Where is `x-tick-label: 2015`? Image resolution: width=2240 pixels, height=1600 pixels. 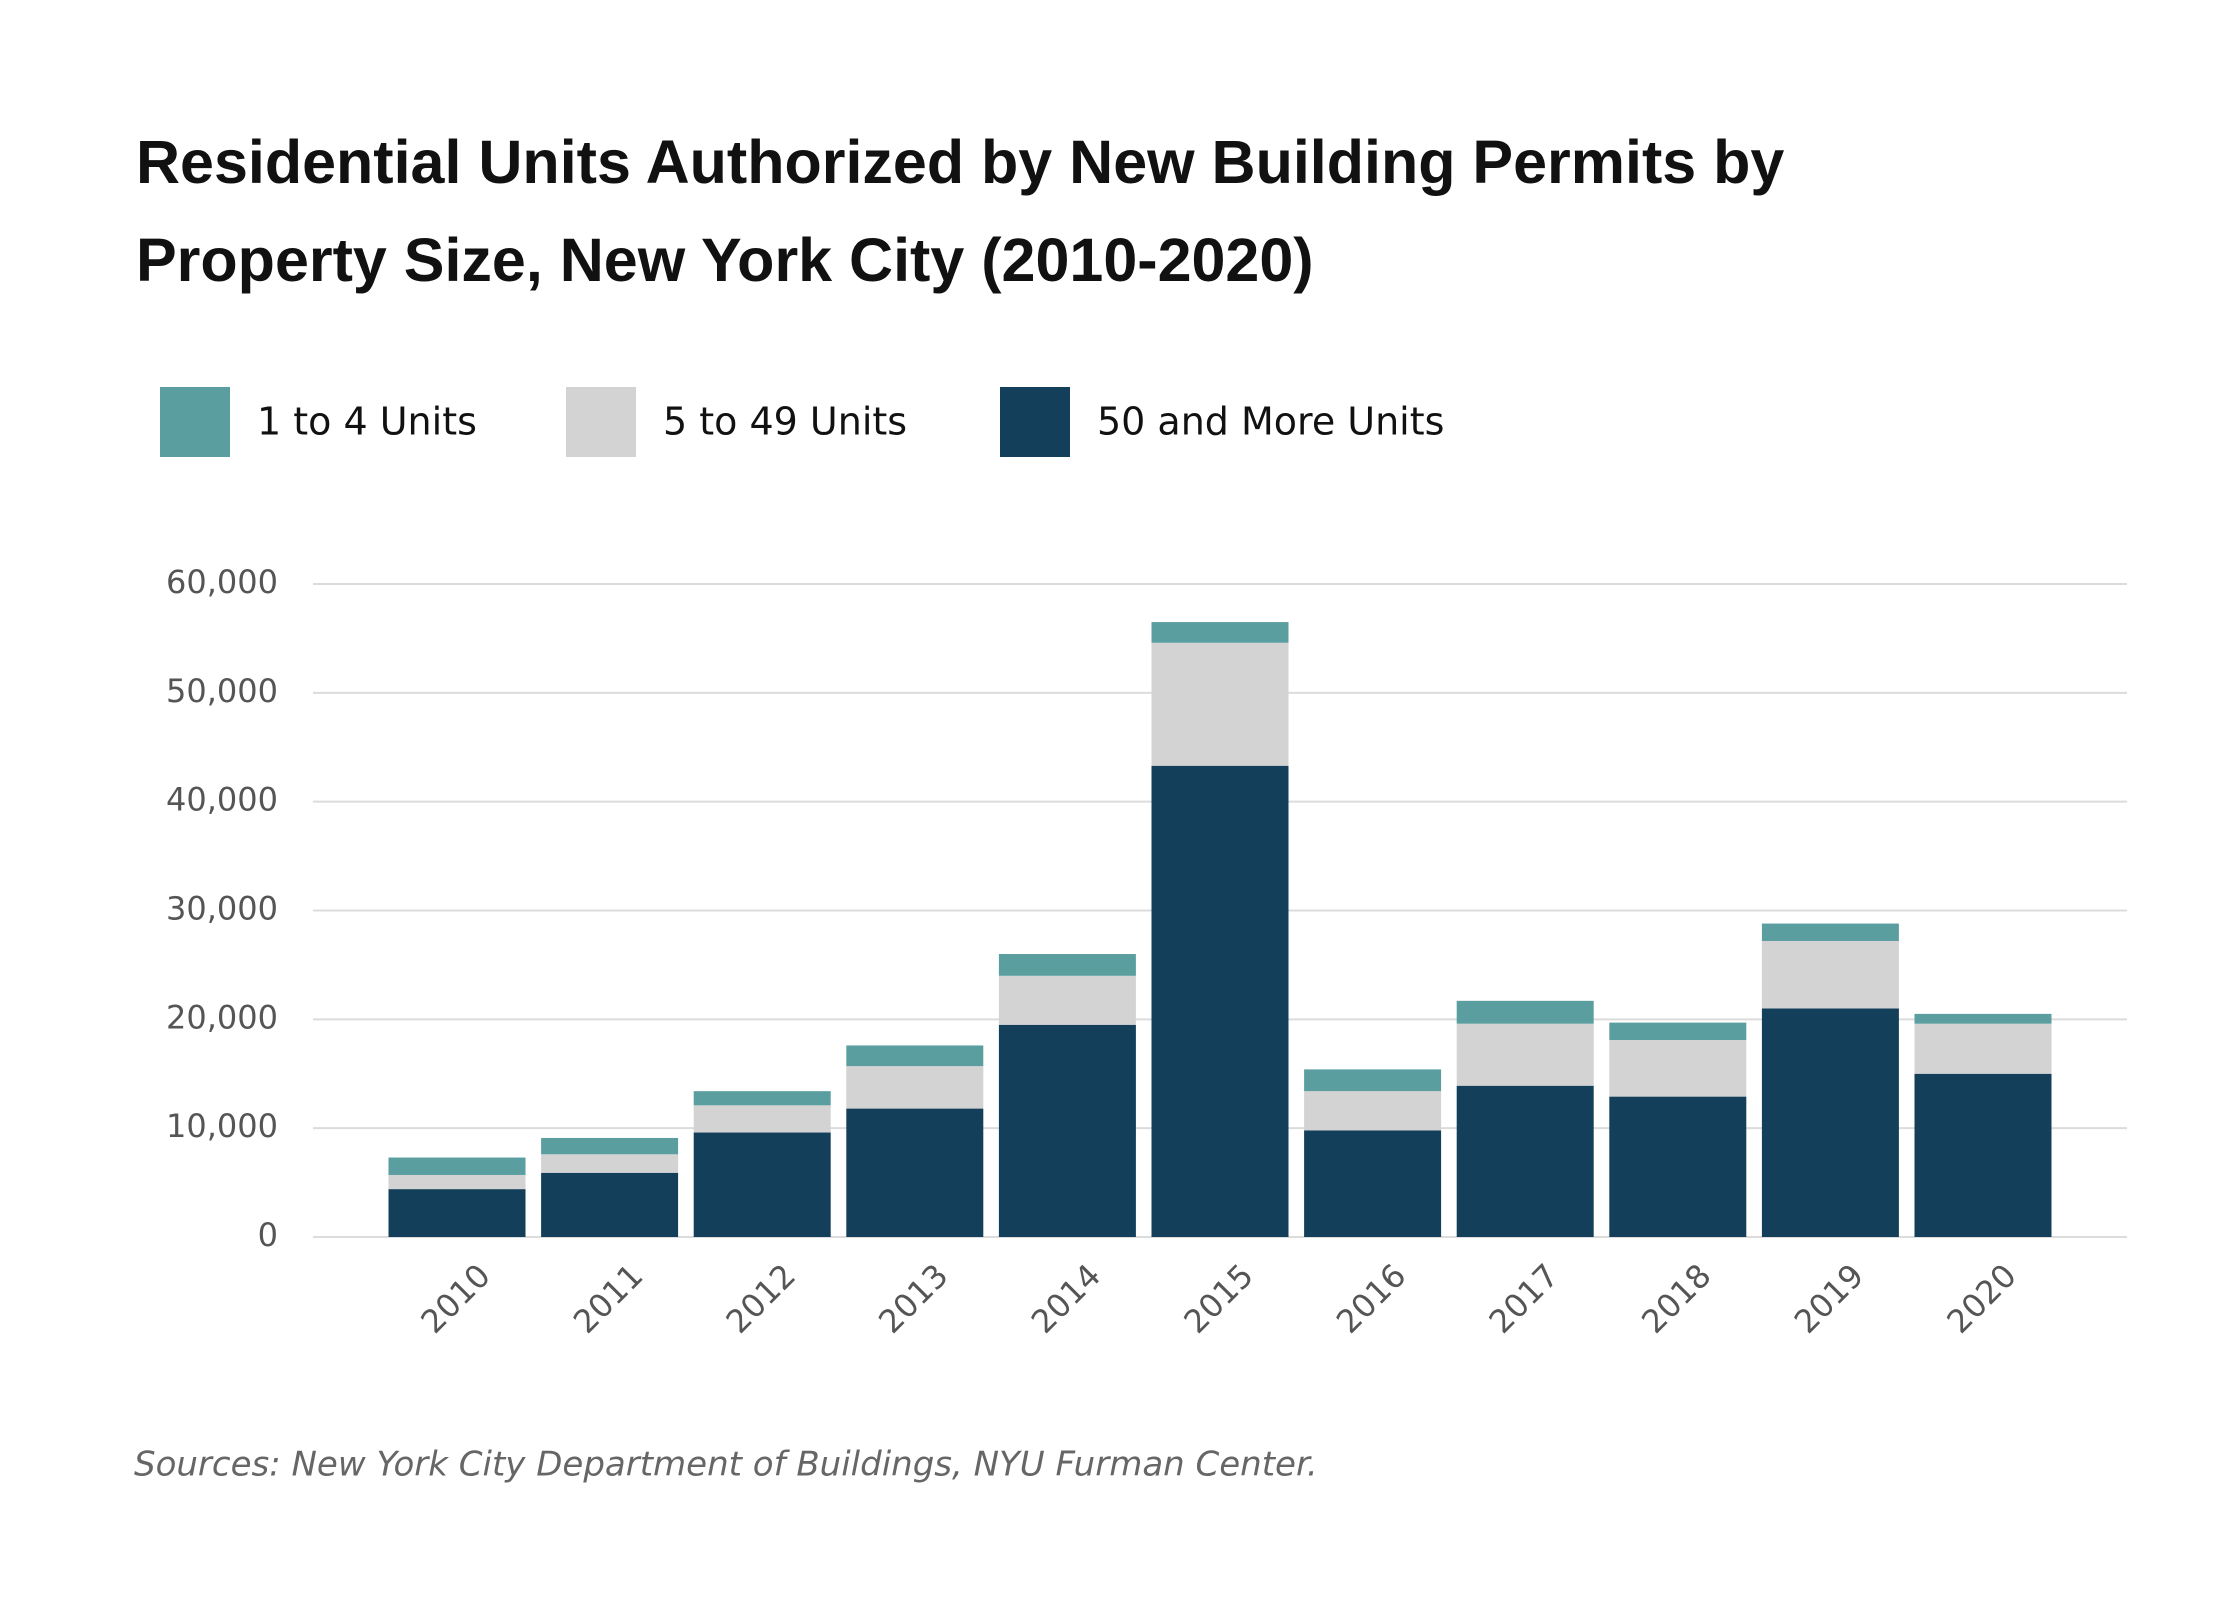
x-tick-label: 2015 is located at coordinates (1218, 1298).